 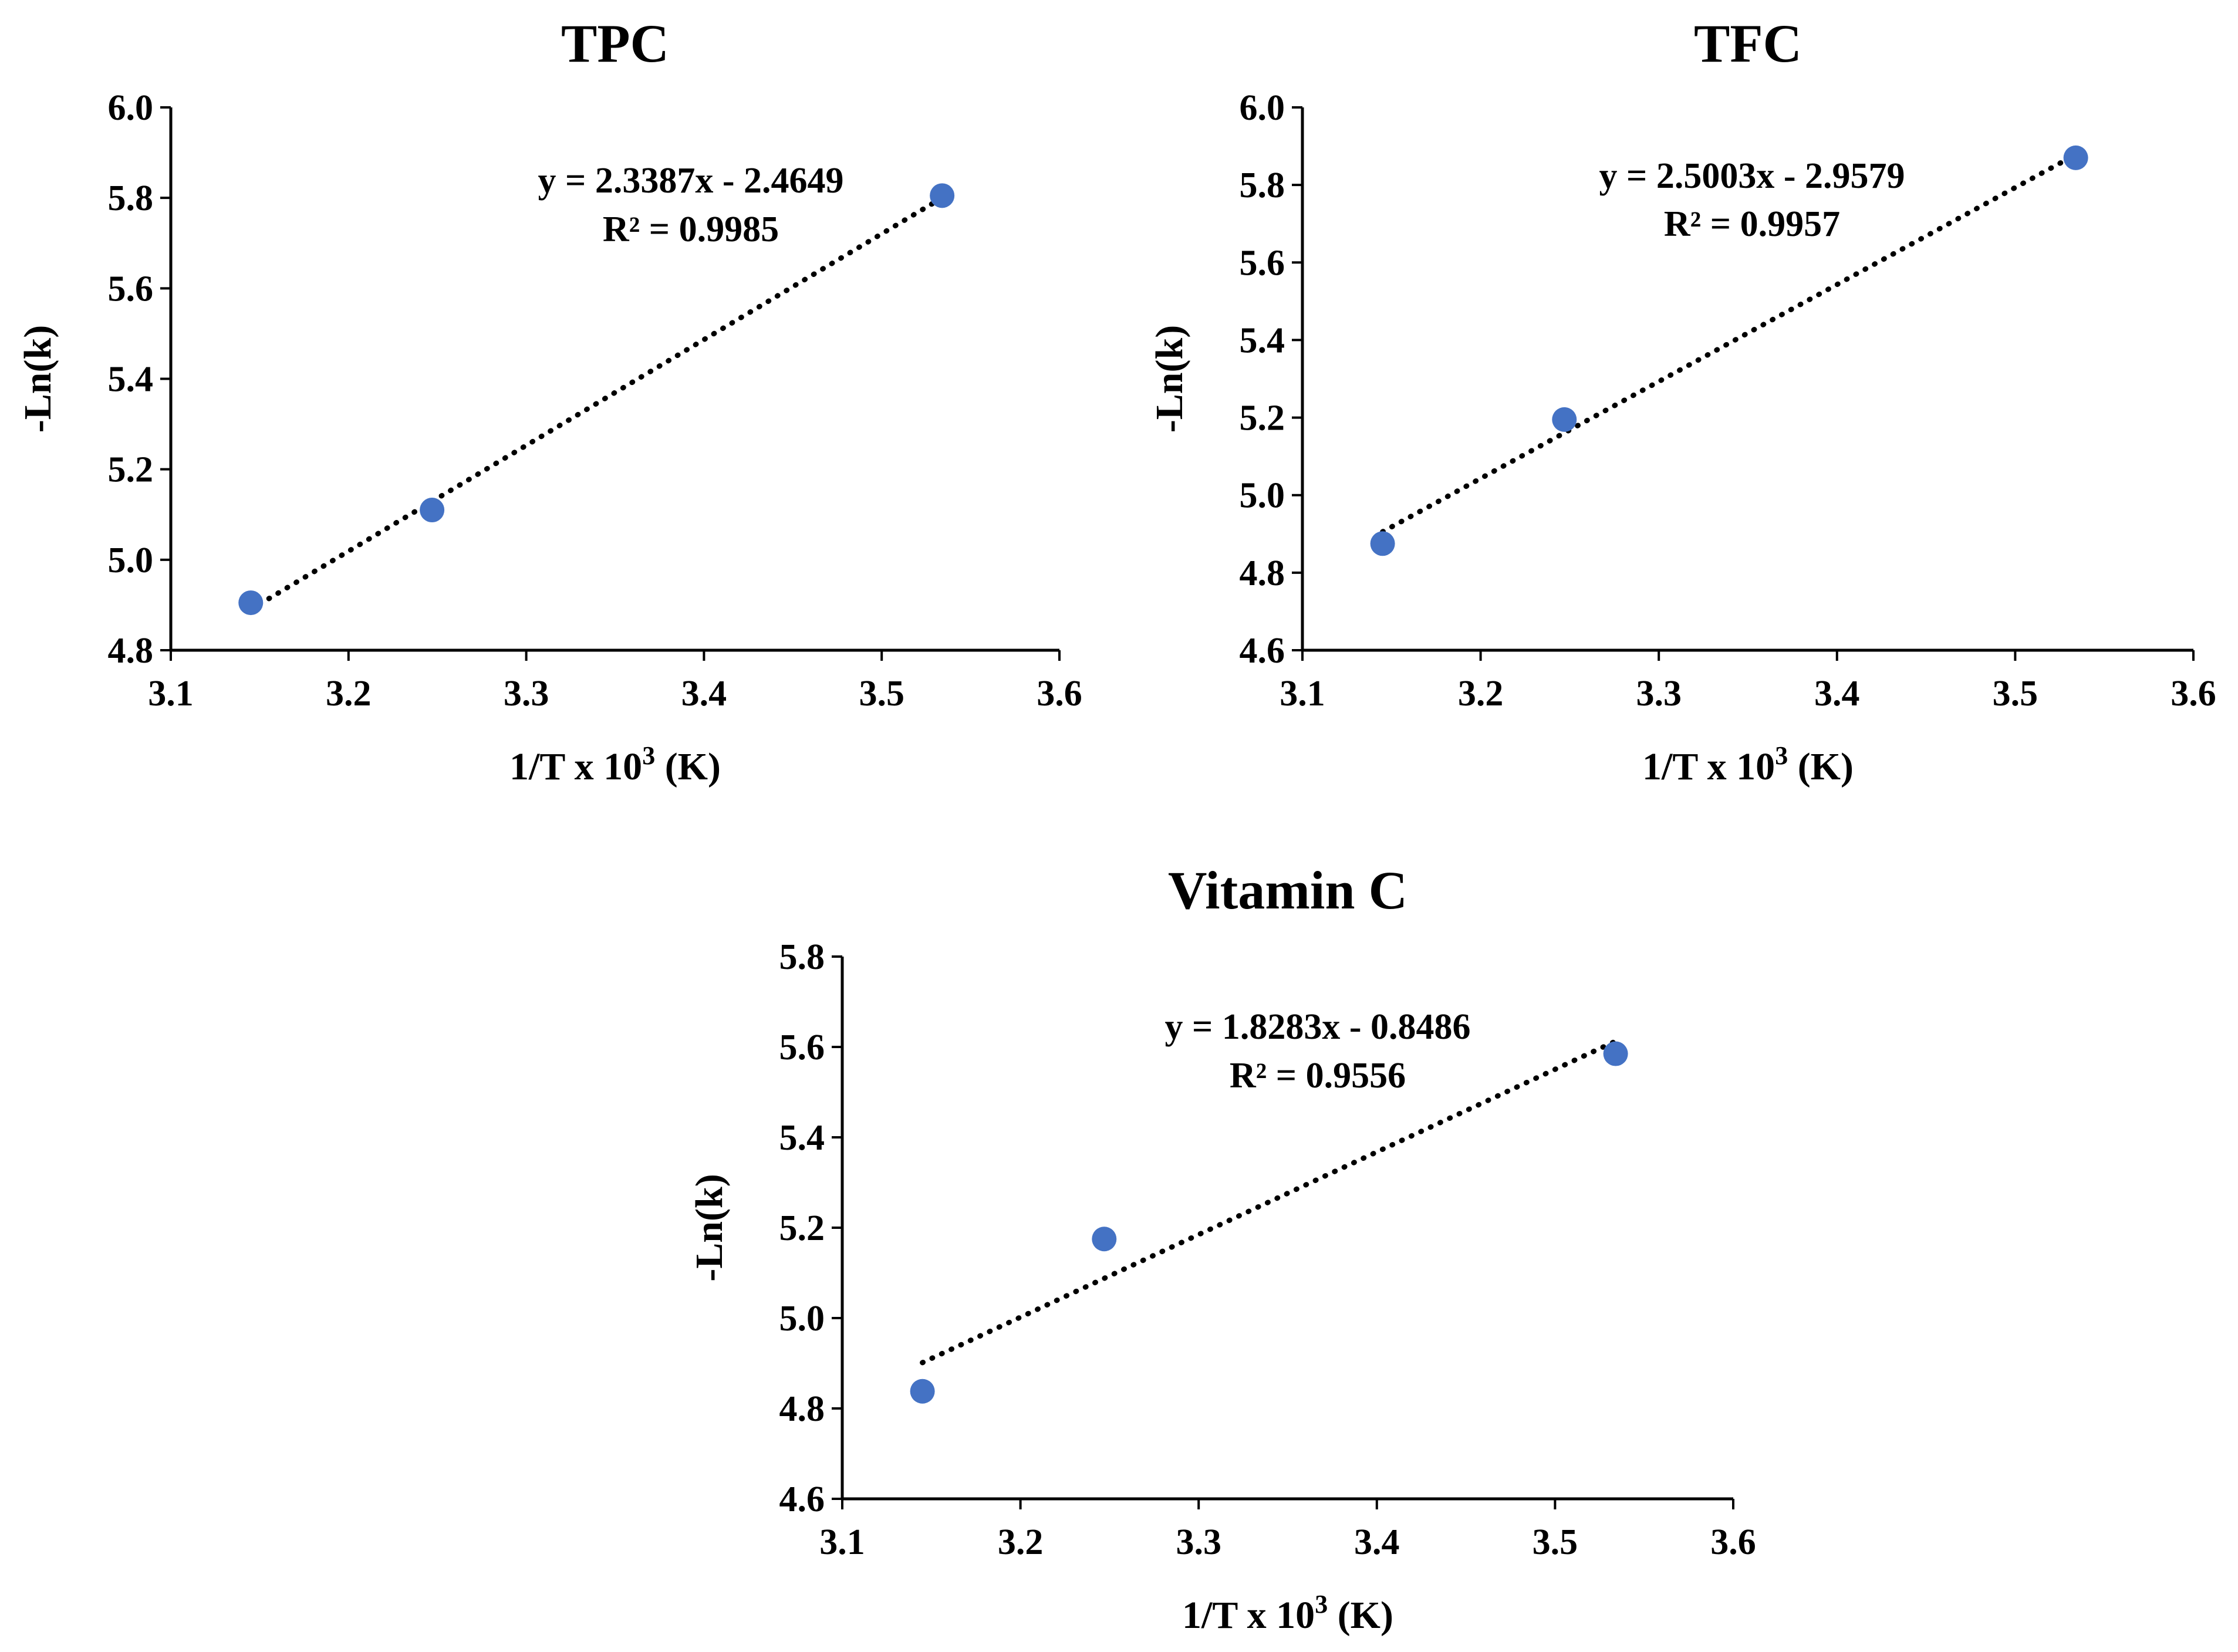 I want to click on r-squared-label: R² = 0.9985, so click(x=691, y=229).